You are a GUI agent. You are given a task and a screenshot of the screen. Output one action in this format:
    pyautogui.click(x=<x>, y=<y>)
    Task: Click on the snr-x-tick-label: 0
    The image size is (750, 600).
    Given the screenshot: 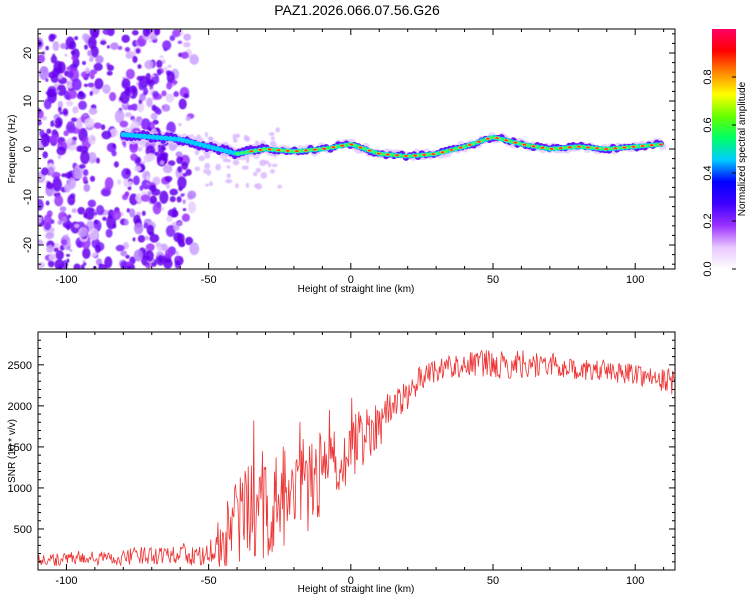 What is the action you would take?
    pyautogui.click(x=351, y=581)
    